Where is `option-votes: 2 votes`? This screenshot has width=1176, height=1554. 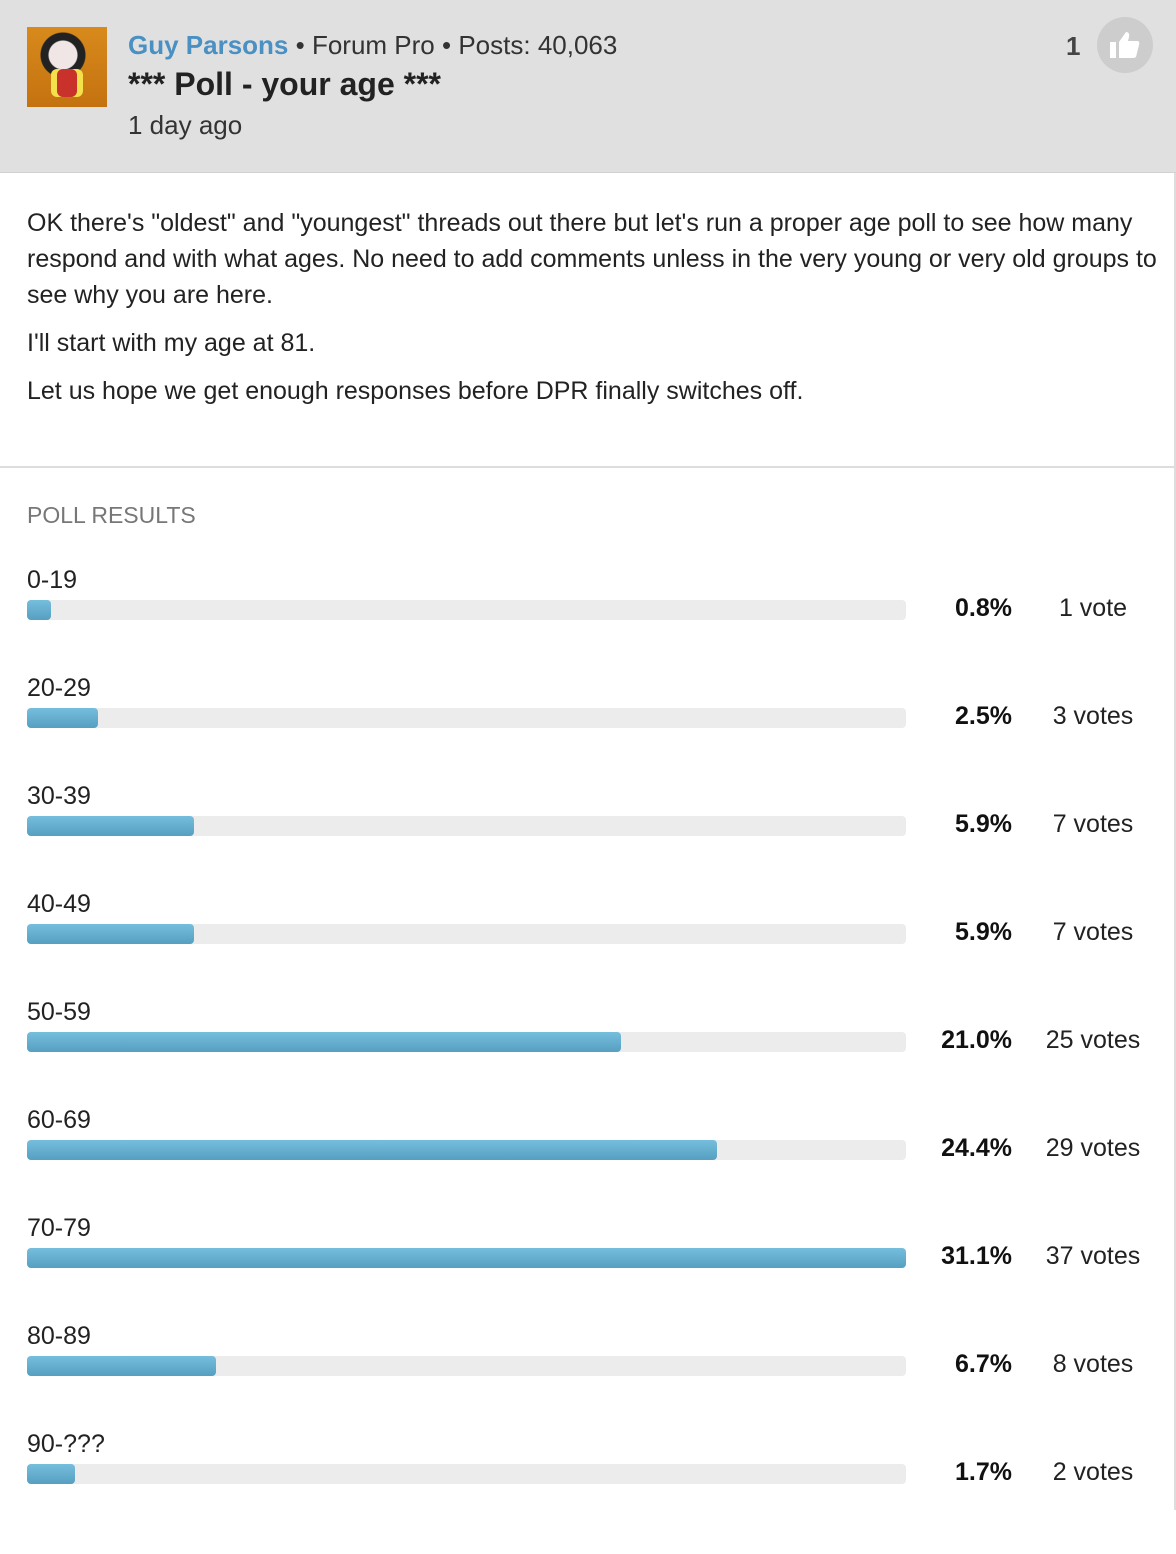 option-votes: 2 votes is located at coordinates (1093, 1472).